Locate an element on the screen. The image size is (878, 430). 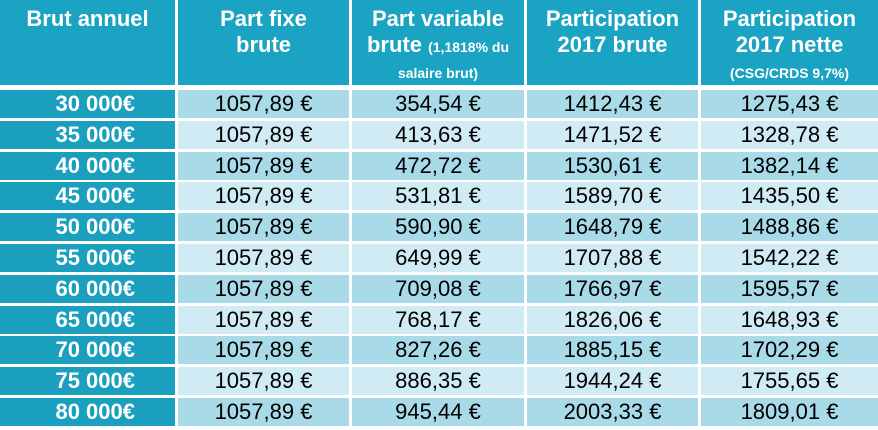
cell-text: 590,90 € is located at coordinates (438, 227).